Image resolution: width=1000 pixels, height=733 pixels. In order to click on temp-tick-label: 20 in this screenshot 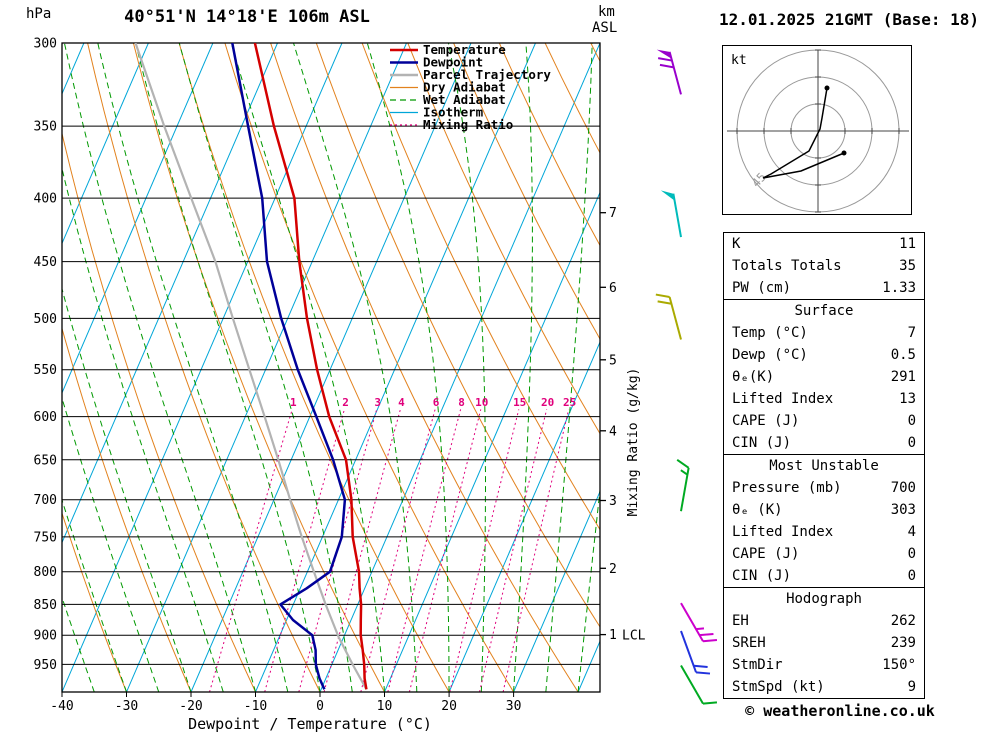, I will do `click(449, 706)`.